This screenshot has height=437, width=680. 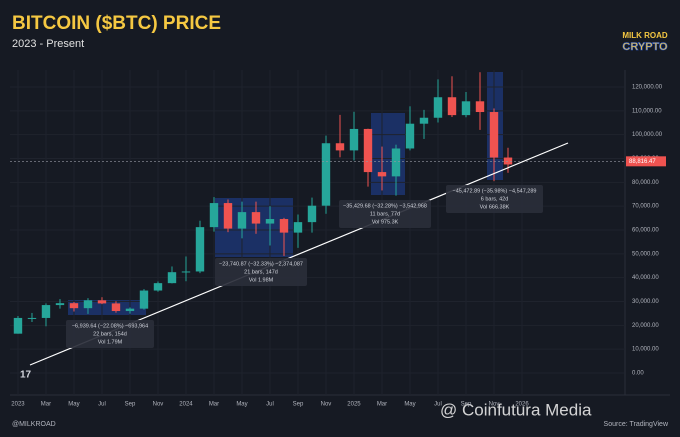 I want to click on title: BITCOIN ($BTC) PRICE, so click(x=116, y=23).